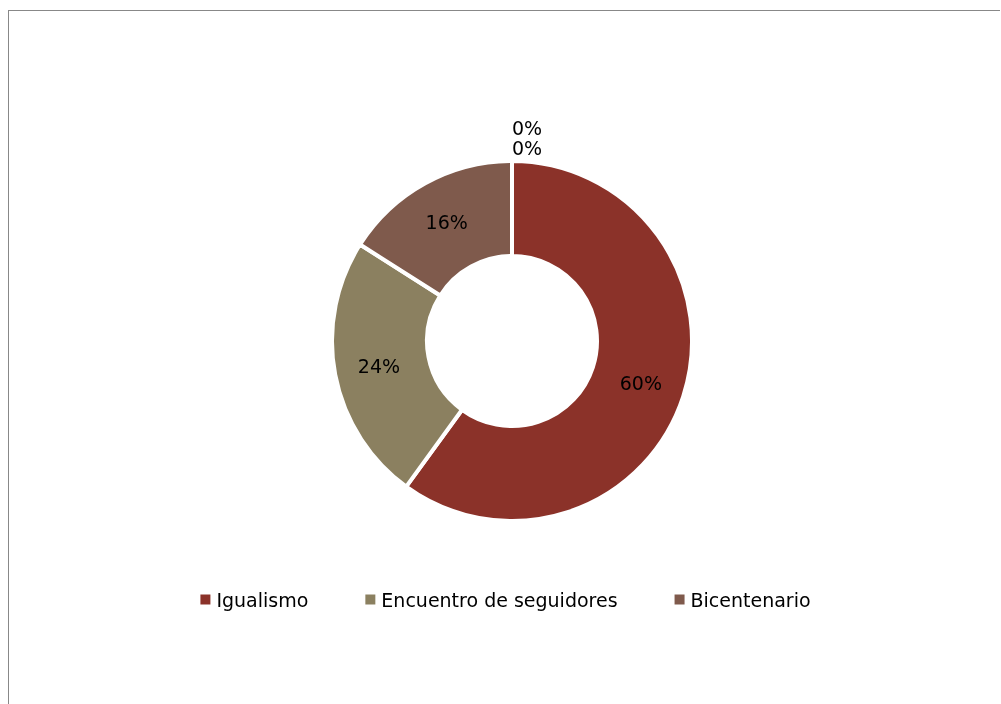 This screenshot has height=704, width=1001. I want to click on data-label: 60%, so click(640, 382).